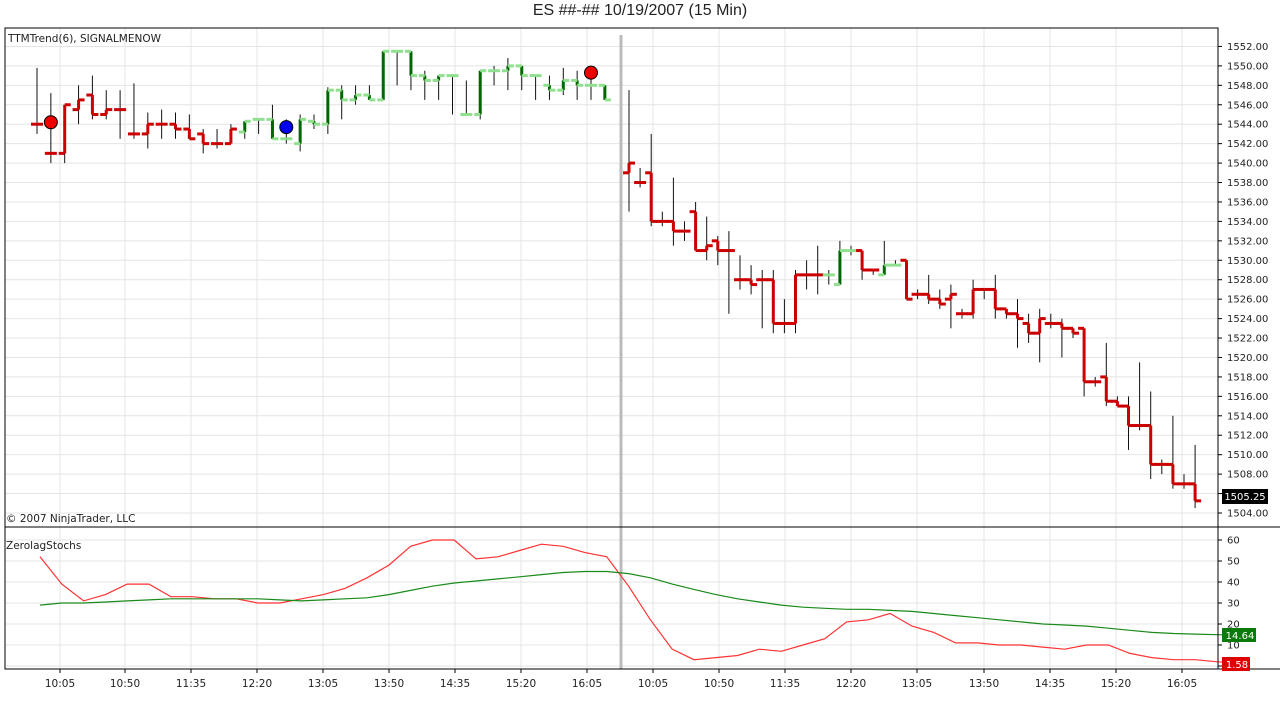 The width and height of the screenshot is (1280, 714). Describe the element at coordinates (257, 684) in the screenshot. I see `time-tick-label: 12:20` at that location.